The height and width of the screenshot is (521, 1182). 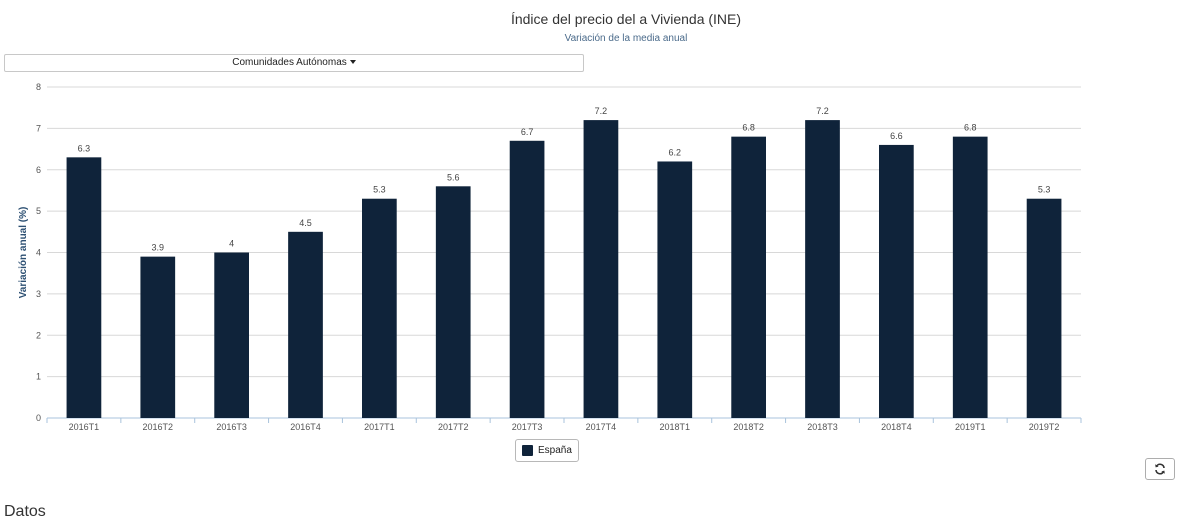 I want to click on data-label: 6.2, so click(x=675, y=152).